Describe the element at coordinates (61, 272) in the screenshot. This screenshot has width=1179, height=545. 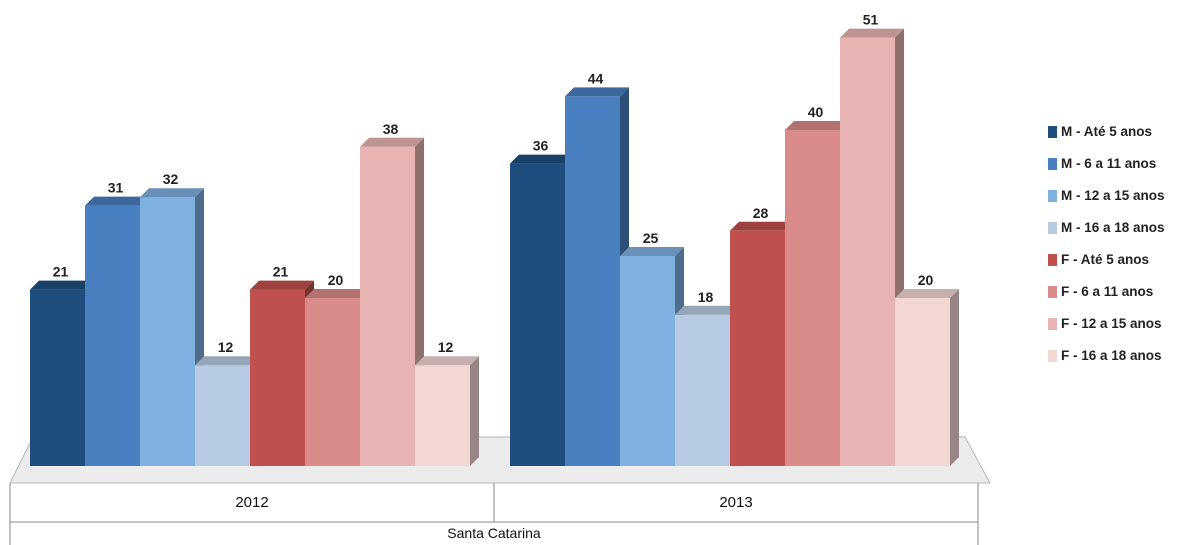
I see `value-label-2012-1: 21` at that location.